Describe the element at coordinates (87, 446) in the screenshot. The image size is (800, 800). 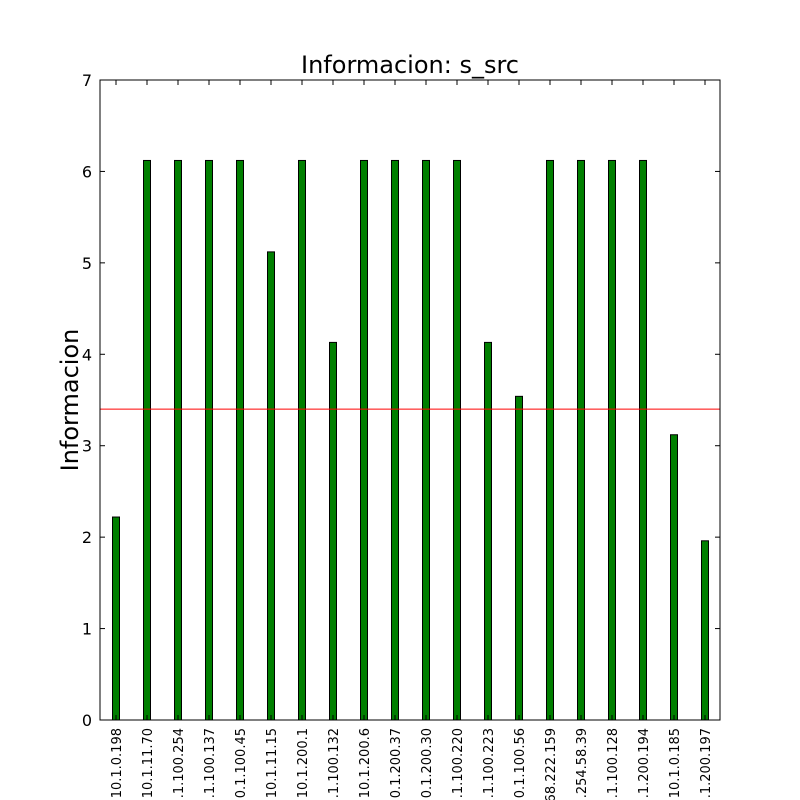
I see `y-tick-label: 3` at that location.